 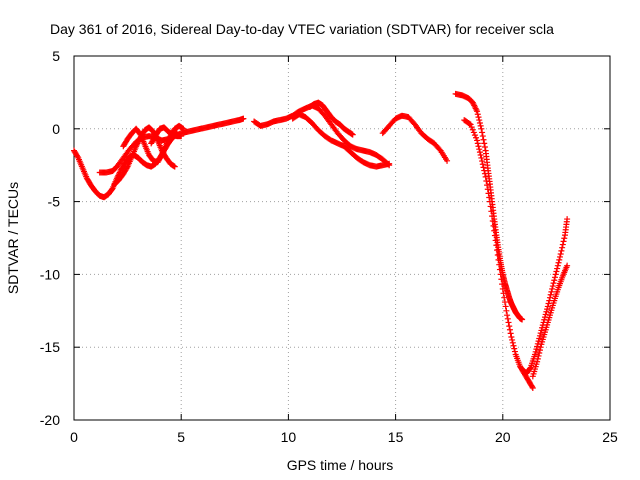 I want to click on x-tick-label: 25, so click(x=610, y=437).